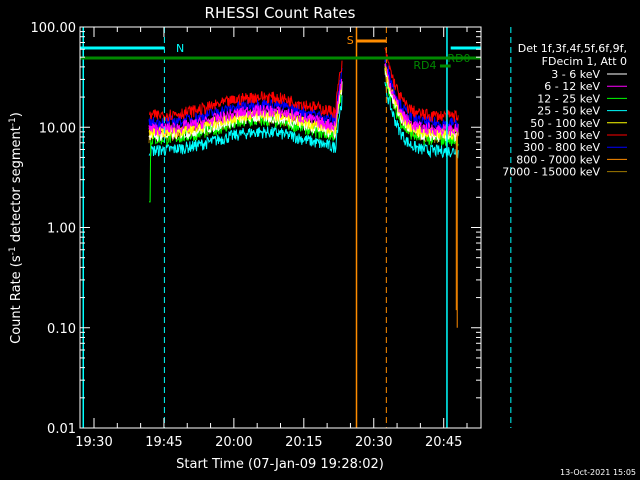  What do you see at coordinates (13, 250) in the screenshot?
I see `y-axis-label-sup1: -1` at bounding box center [13, 250].